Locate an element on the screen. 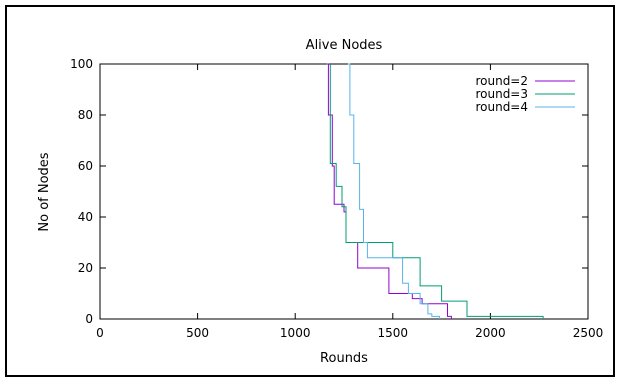  y-tick-label: 60 is located at coordinates (85, 166).